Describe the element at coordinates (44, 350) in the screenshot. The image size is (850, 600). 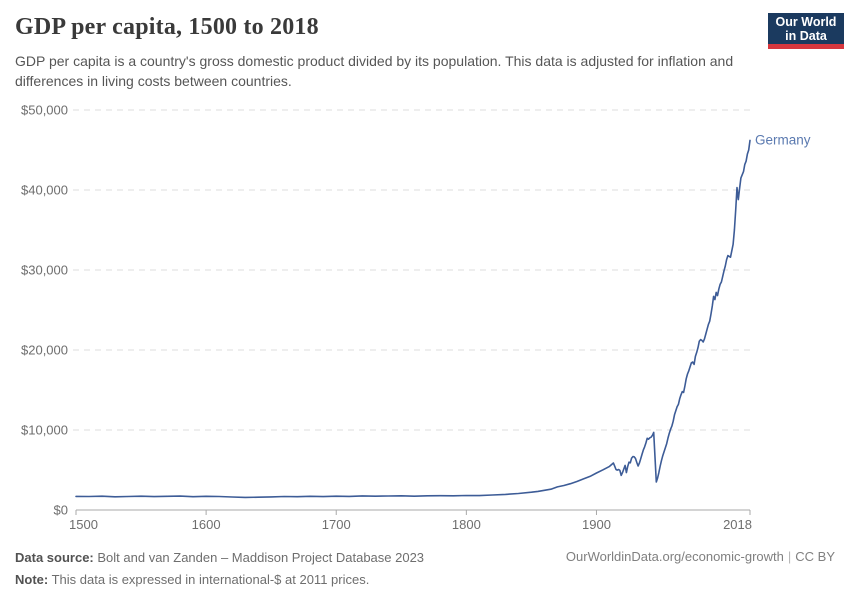
I see `y-axis-tick-label: $20,000` at that location.